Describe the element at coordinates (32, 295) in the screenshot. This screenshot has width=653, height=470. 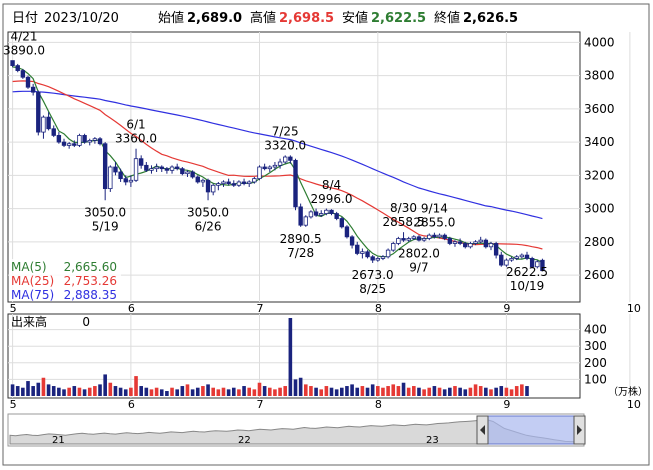
I see `ma75-label: MA(75)` at that location.